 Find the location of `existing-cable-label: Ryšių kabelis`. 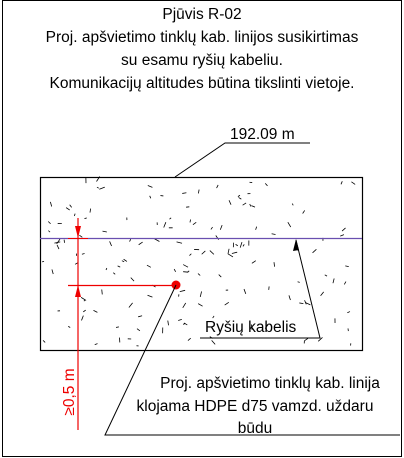

existing-cable-label: Ryšių kabelis is located at coordinates (251, 327).